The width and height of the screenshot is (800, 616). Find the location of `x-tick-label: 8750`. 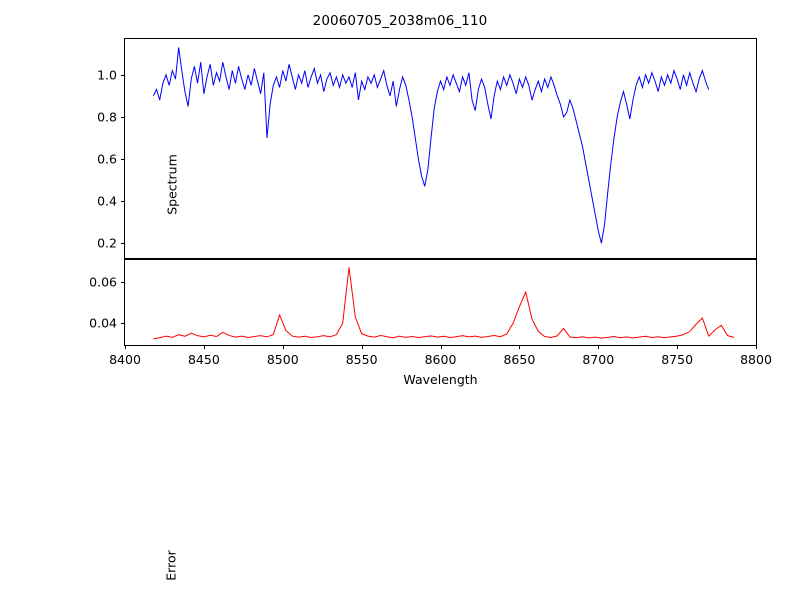

x-tick-label: 8750 is located at coordinates (677, 359).